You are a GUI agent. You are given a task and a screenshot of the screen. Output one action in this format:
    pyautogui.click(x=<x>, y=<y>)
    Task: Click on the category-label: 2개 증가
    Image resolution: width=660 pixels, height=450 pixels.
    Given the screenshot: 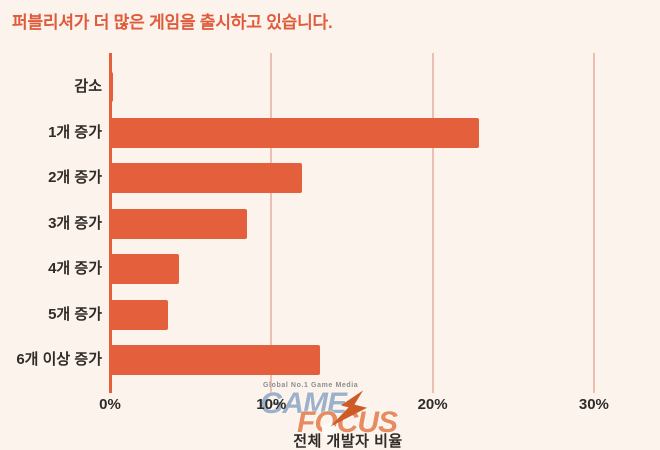 What is the action you would take?
    pyautogui.click(x=75, y=177)
    